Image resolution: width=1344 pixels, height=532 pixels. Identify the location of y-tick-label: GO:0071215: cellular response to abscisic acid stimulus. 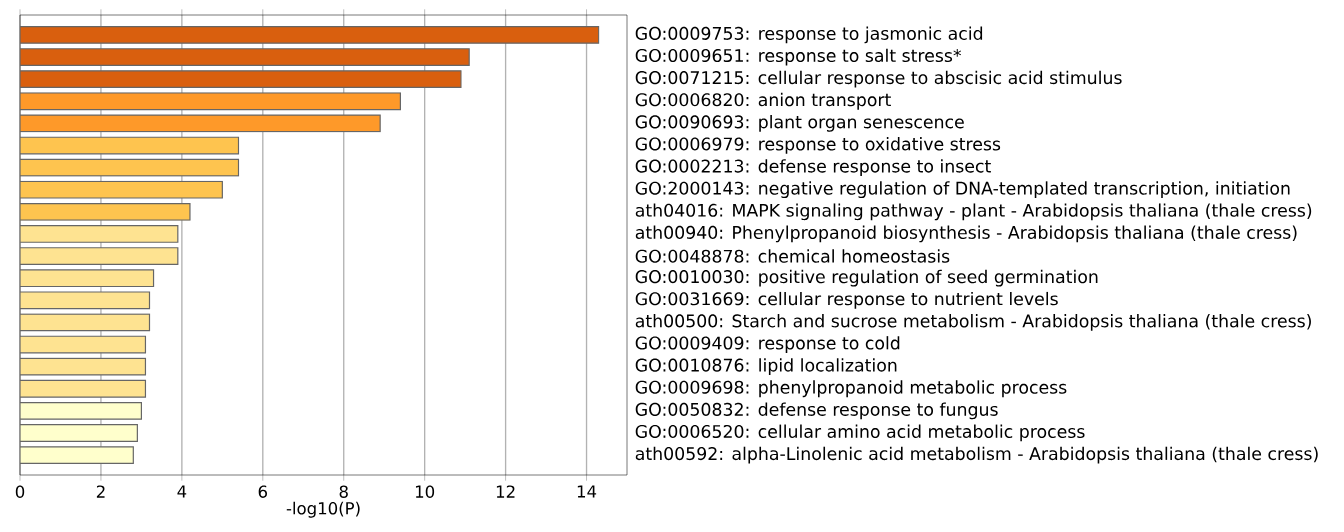
(878, 79).